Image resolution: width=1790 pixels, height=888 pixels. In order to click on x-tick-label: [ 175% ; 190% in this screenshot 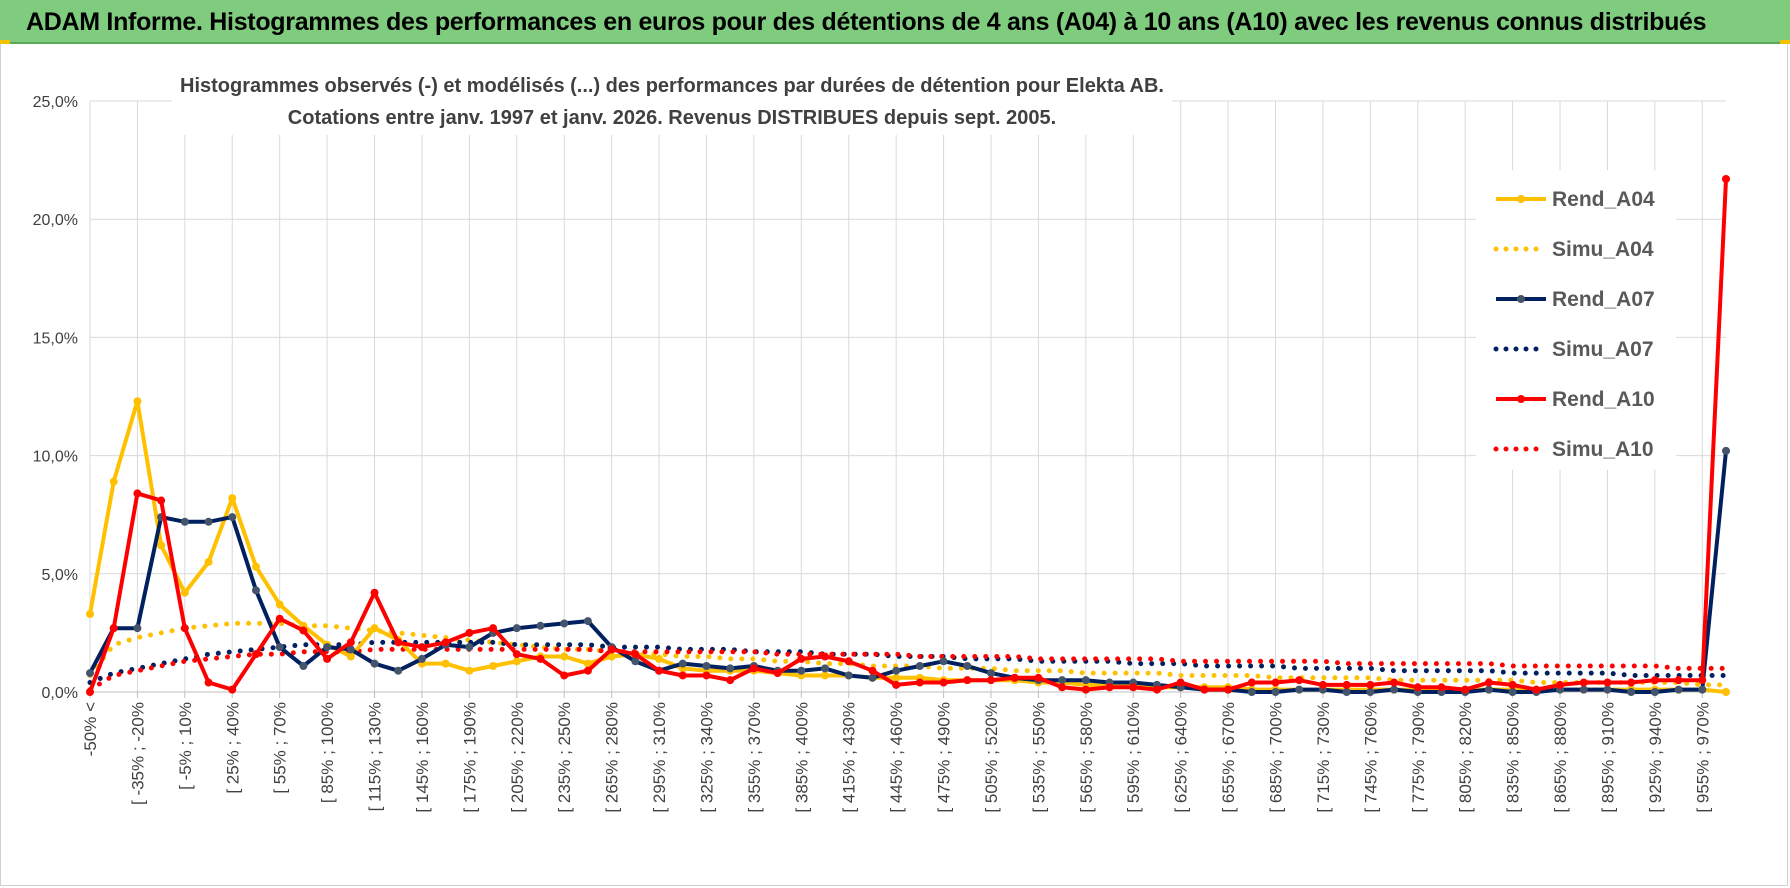, I will do `click(469, 757)`.